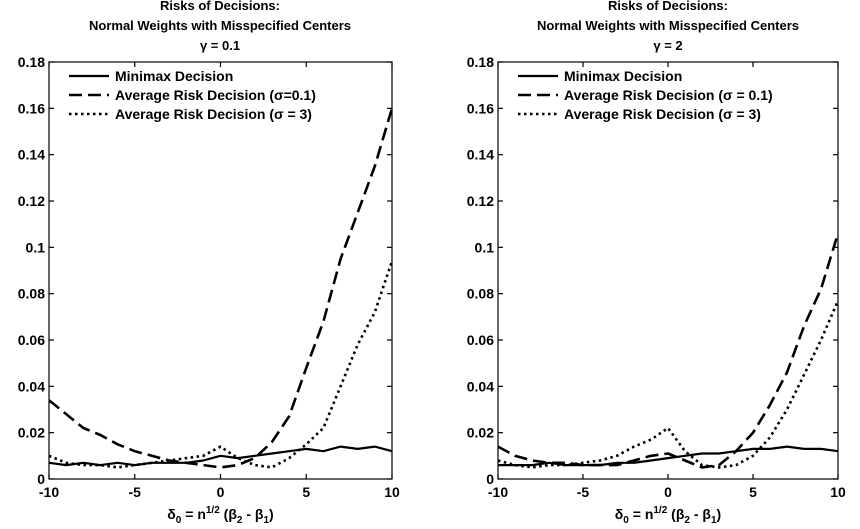 The width and height of the screenshot is (860, 529). Describe the element at coordinates (668, 95) in the screenshot. I see `legend-label: Average Risk Decision (σ = 0.1)` at that location.